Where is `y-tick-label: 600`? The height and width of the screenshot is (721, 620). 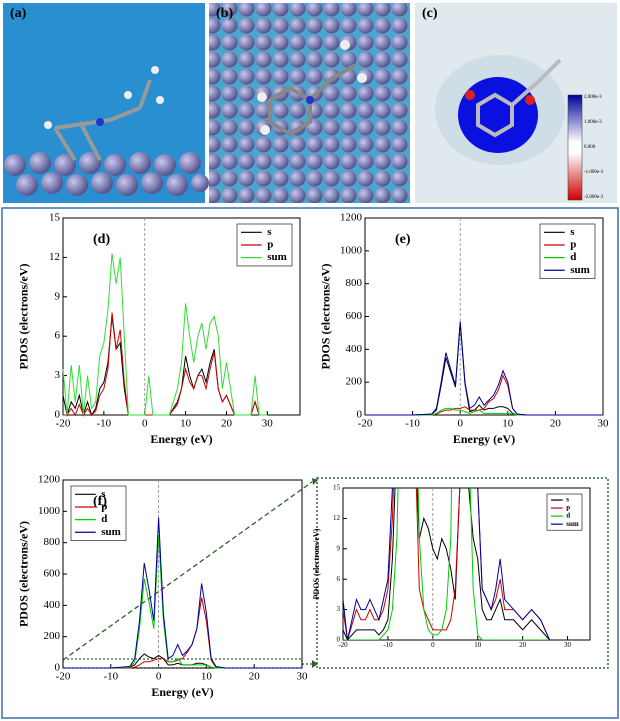 y-tick-label: 600 is located at coordinates (52, 574).